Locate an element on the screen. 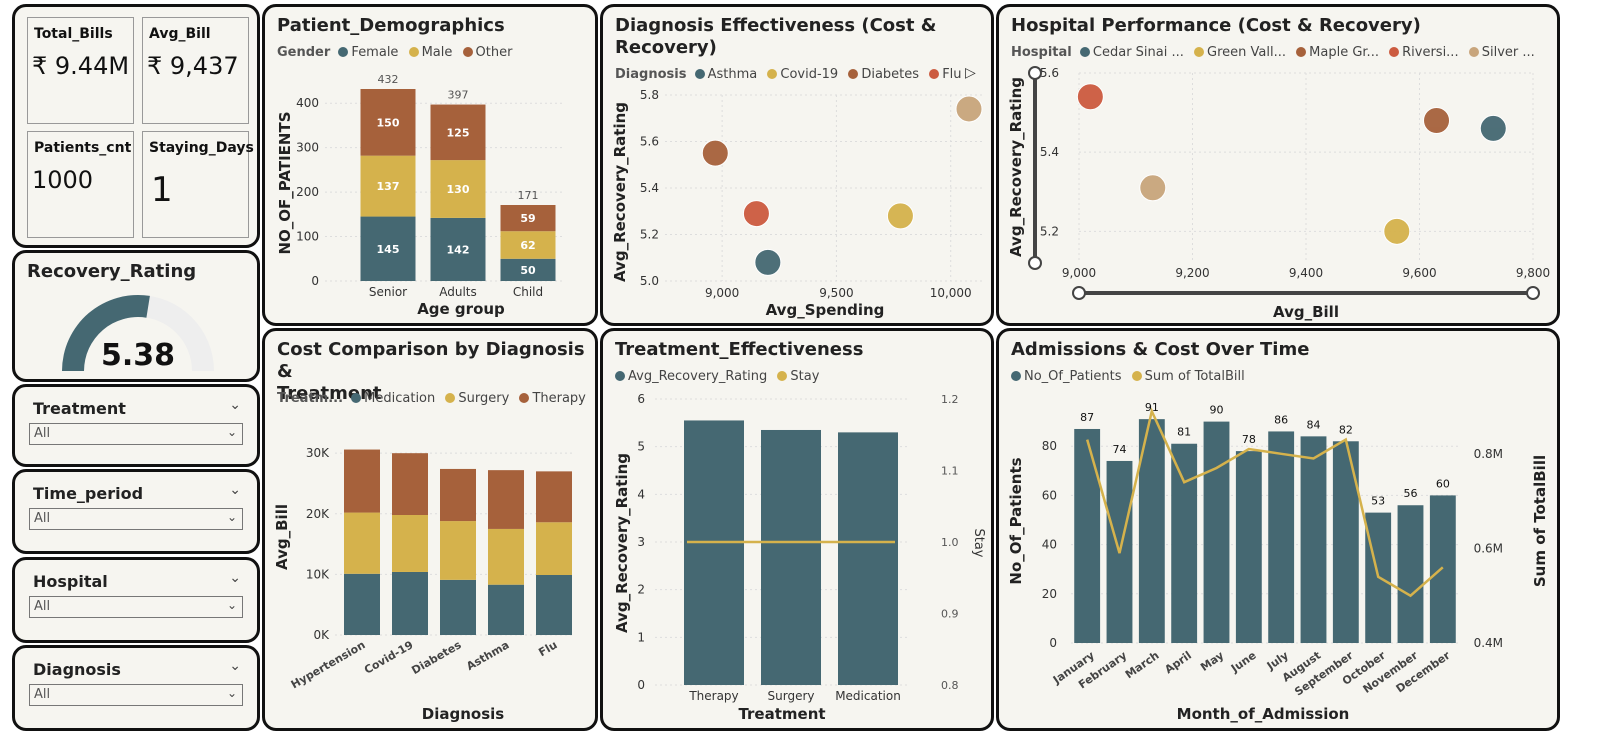 The image size is (1622, 755). y-tick-label: 200 is located at coordinates (307, 192).